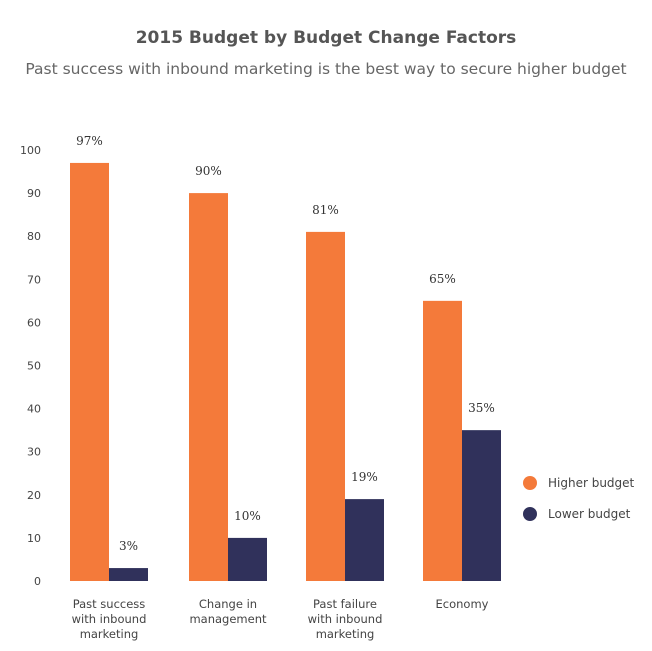 The height and width of the screenshot is (651, 652). I want to click on y-tick-label: 80, so click(34, 236).